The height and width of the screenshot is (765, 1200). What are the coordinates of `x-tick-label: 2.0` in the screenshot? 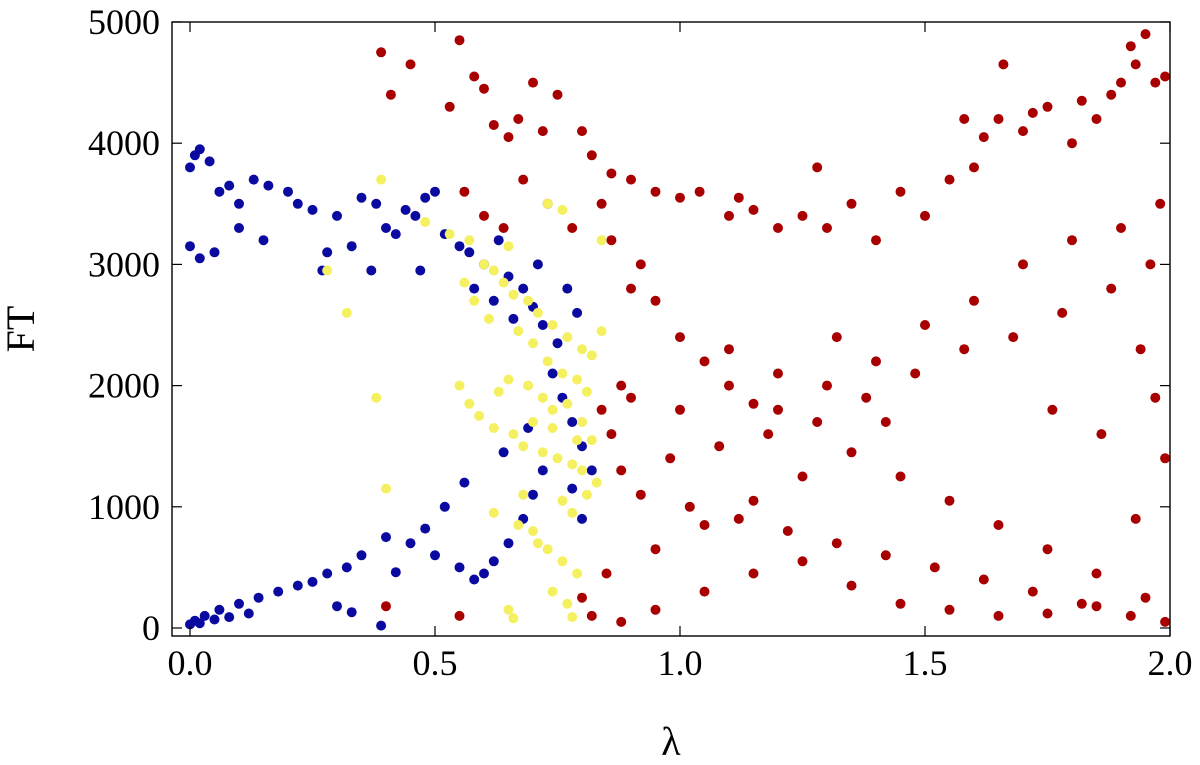 It's located at (1170, 663).